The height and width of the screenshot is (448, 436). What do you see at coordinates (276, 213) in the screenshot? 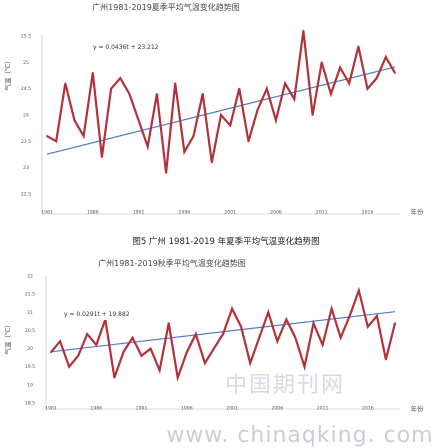
I see `summer-x-tick-label: 2006` at bounding box center [276, 213].